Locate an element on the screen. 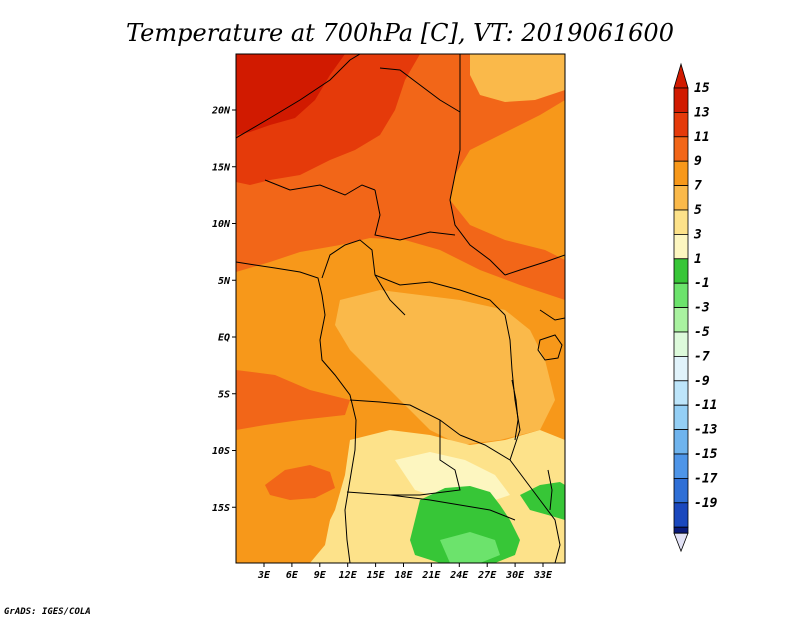  colorbar-label: 3 is located at coordinates (697, 234).